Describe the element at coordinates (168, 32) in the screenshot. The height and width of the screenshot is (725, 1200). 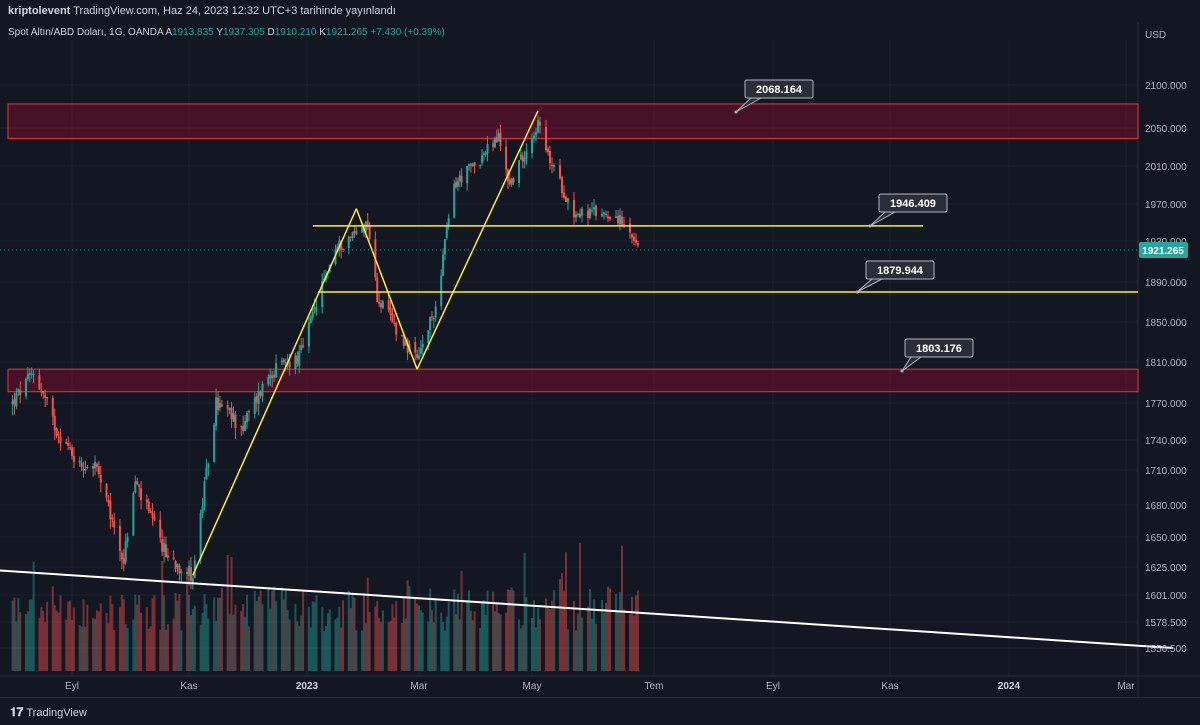
I see `open-label: A` at that location.